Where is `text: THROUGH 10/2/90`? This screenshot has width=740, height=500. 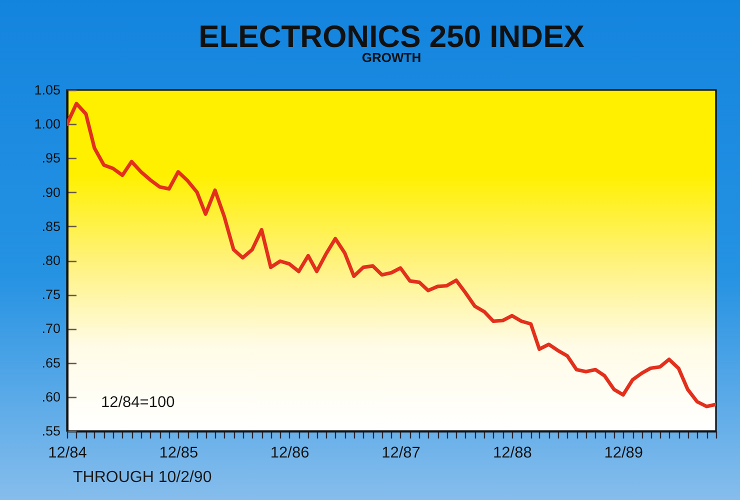 text: THROUGH 10/2/90 is located at coordinates (142, 477).